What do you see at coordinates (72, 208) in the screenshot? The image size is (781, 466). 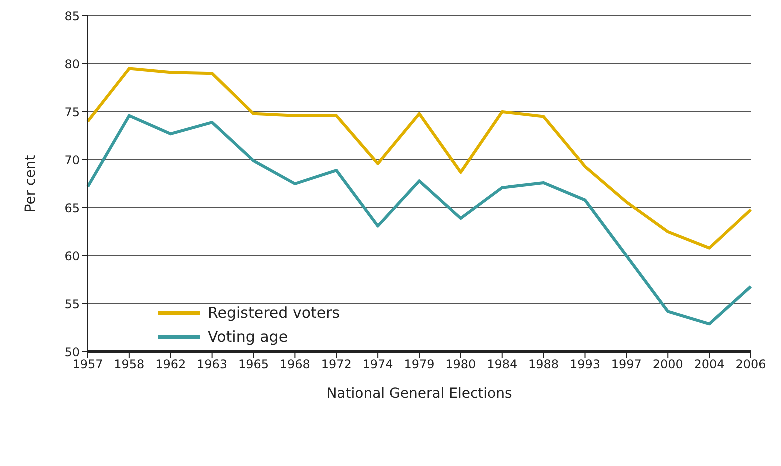 I see `y-tick-label: 65` at bounding box center [72, 208].